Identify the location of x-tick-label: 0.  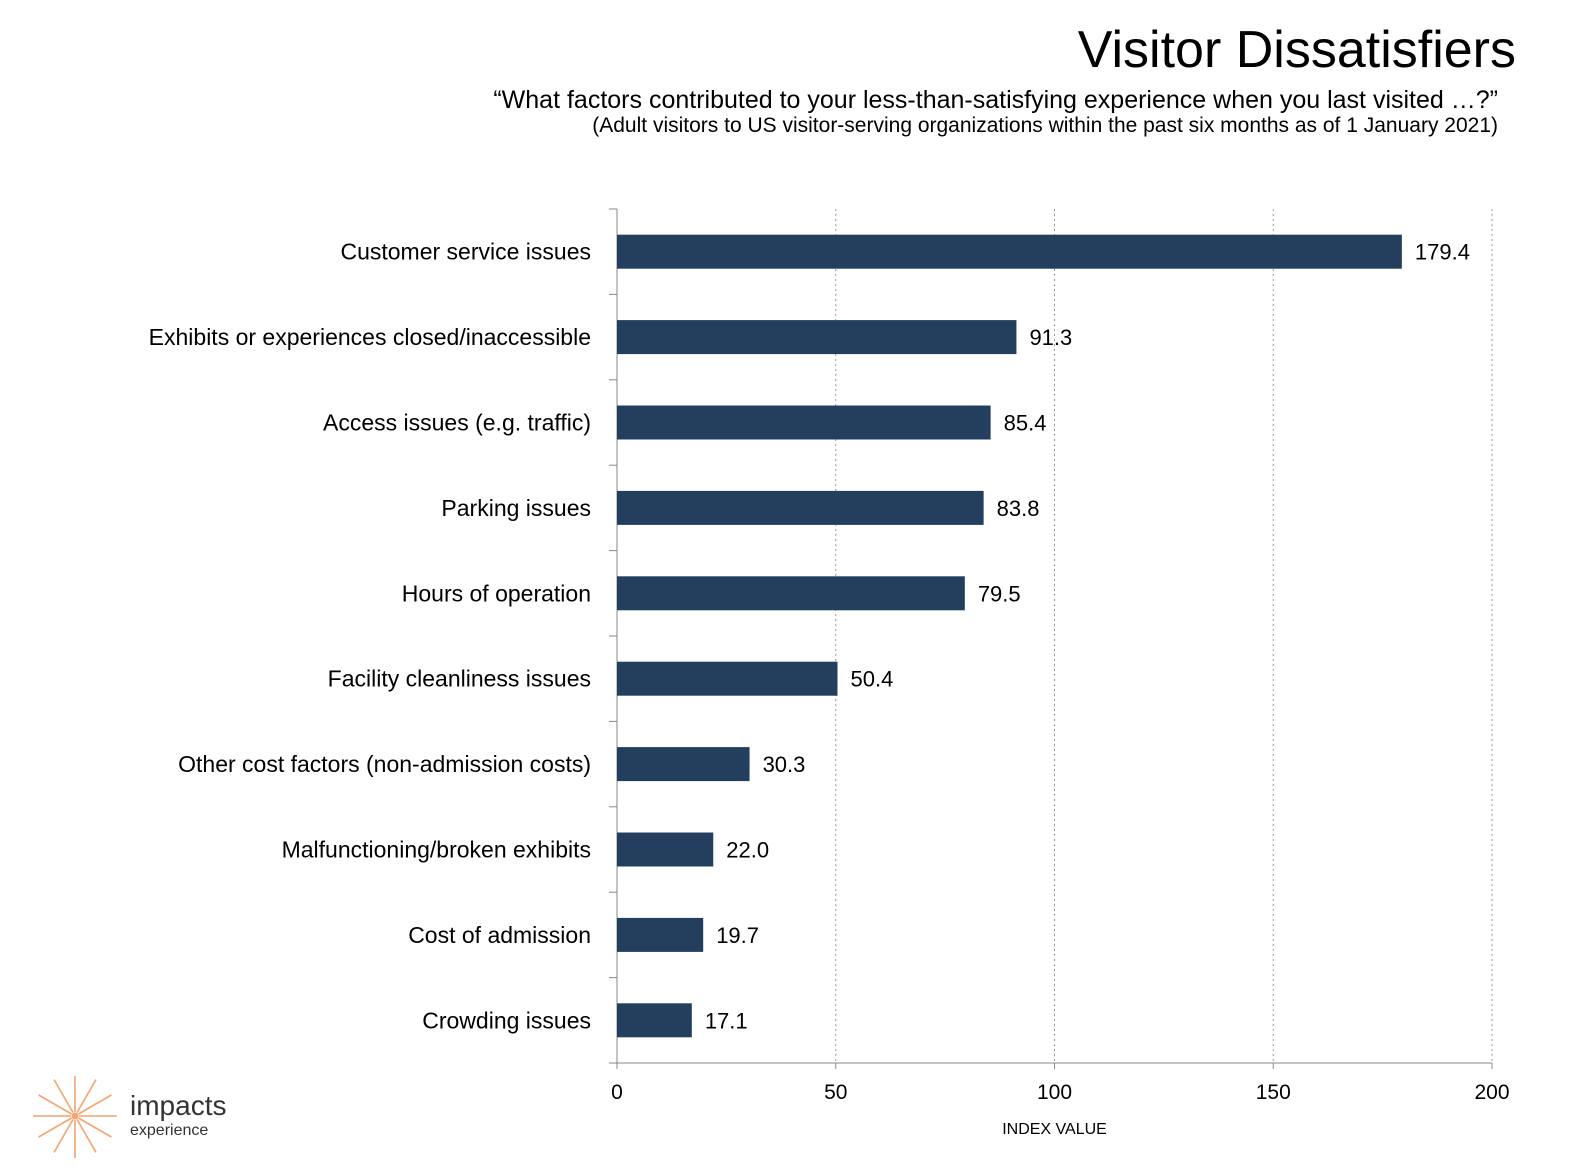
(617, 1092).